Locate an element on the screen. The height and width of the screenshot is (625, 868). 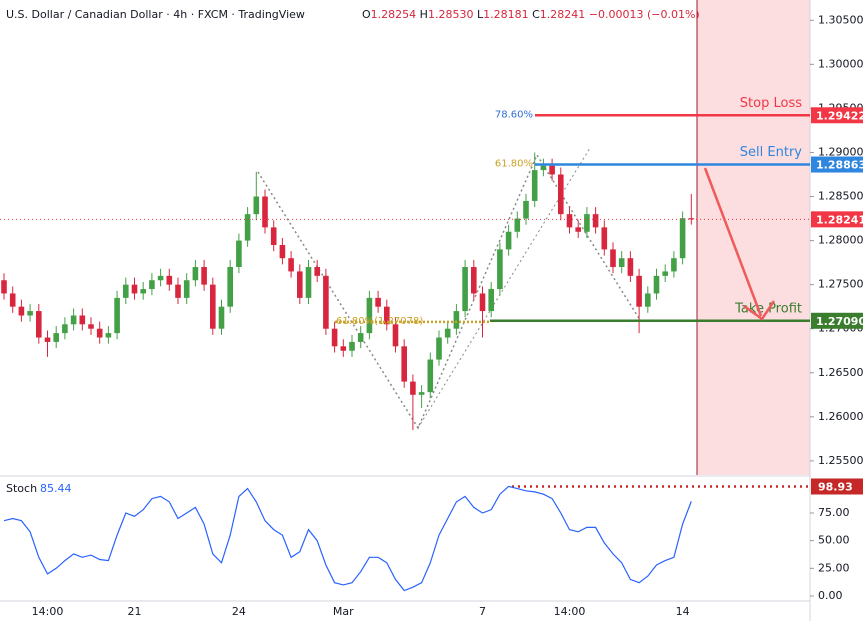
level-name: Sell Entry is located at coordinates (771, 152).